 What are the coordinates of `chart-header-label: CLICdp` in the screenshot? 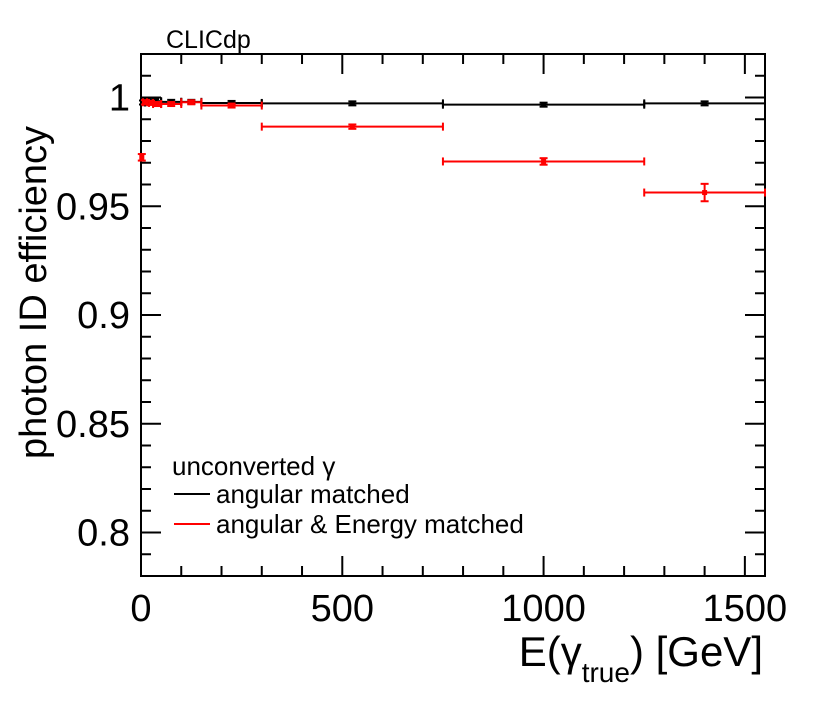 It's located at (208, 40).